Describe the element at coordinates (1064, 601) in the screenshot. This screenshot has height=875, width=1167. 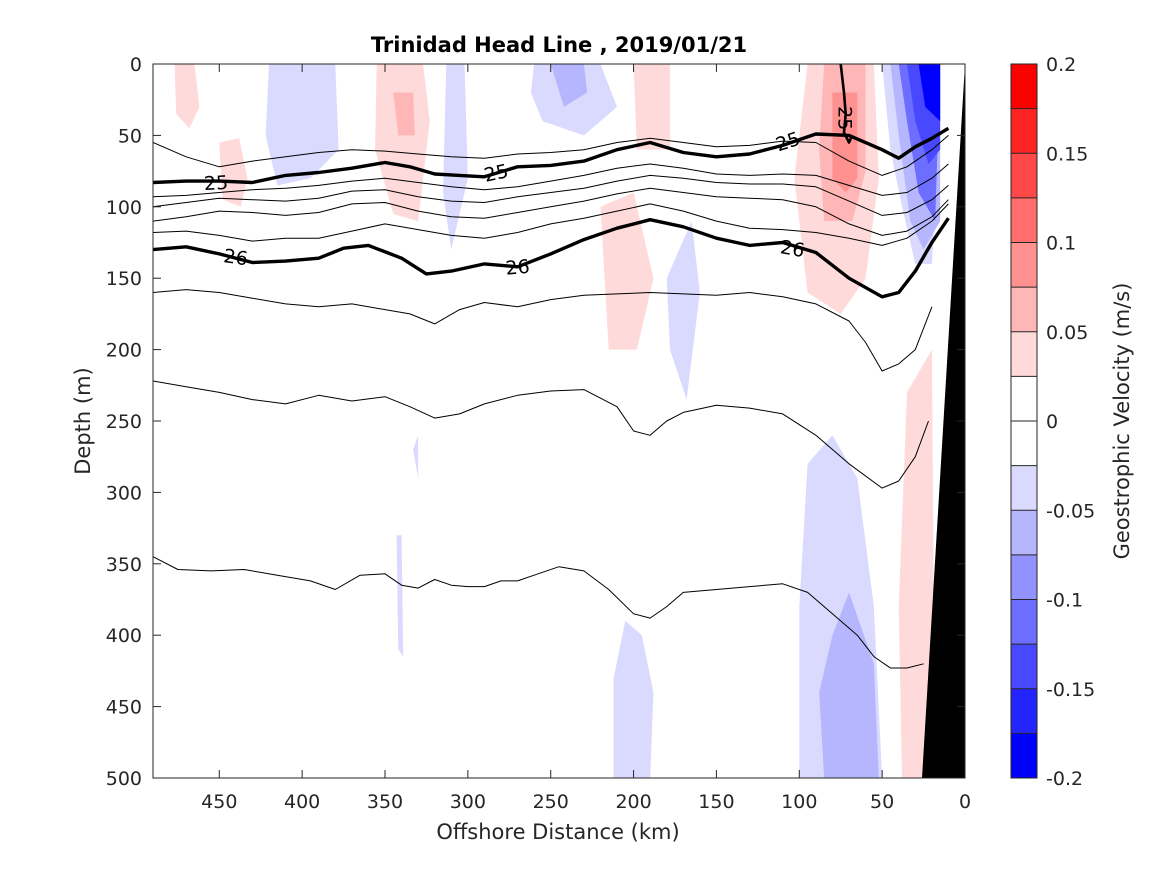
I see `colorbar-tick-label: -0.1` at that location.